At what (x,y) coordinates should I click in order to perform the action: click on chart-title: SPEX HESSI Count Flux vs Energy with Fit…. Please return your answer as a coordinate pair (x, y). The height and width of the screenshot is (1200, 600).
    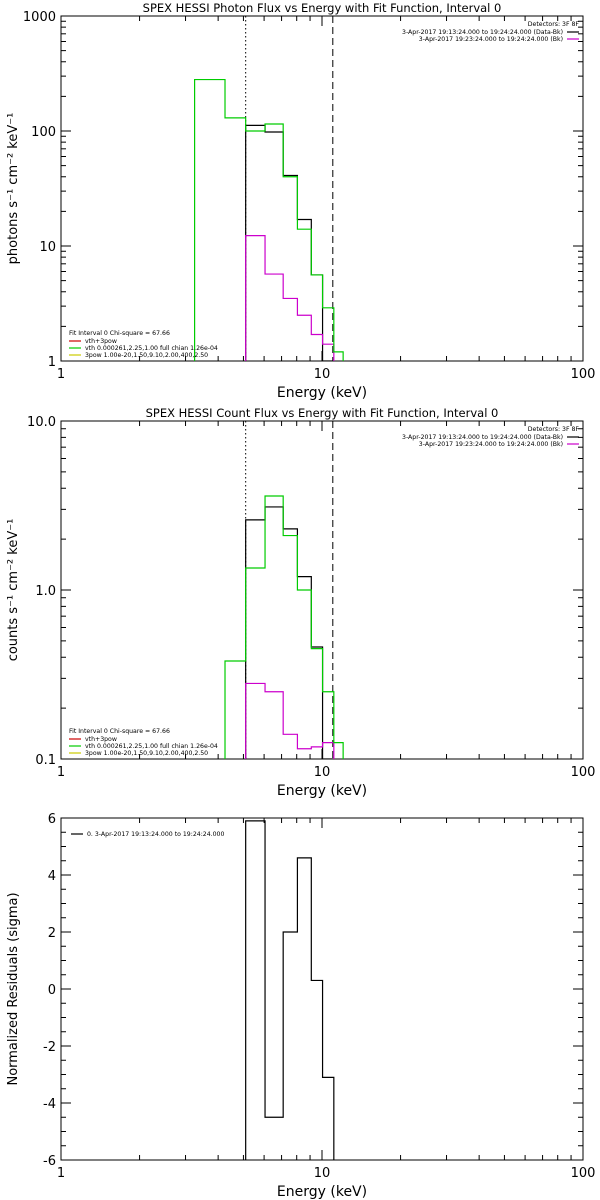
    Looking at the image, I should click on (322, 413).